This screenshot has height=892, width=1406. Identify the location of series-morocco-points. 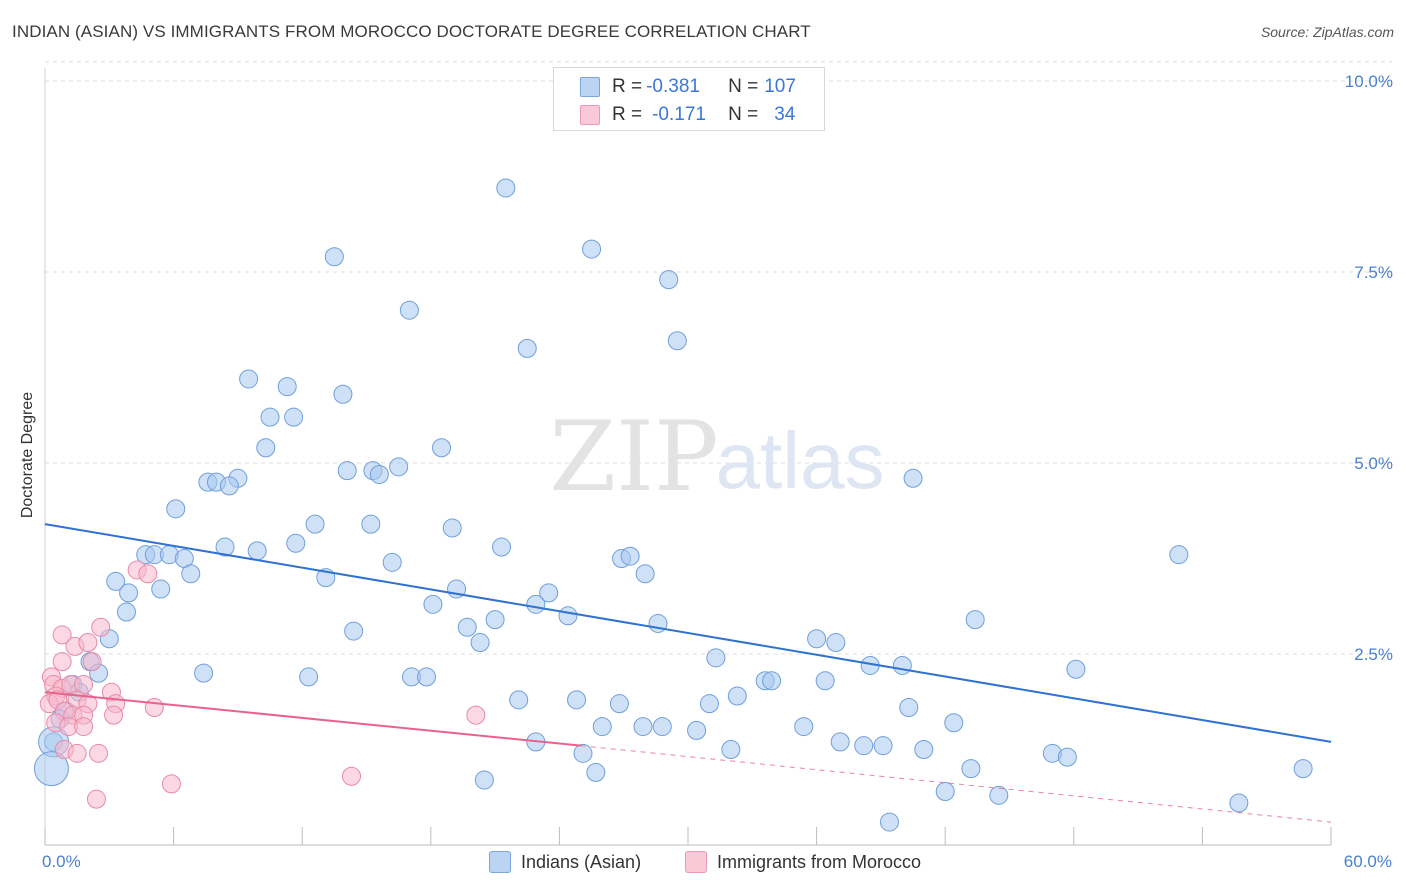
(262, 684).